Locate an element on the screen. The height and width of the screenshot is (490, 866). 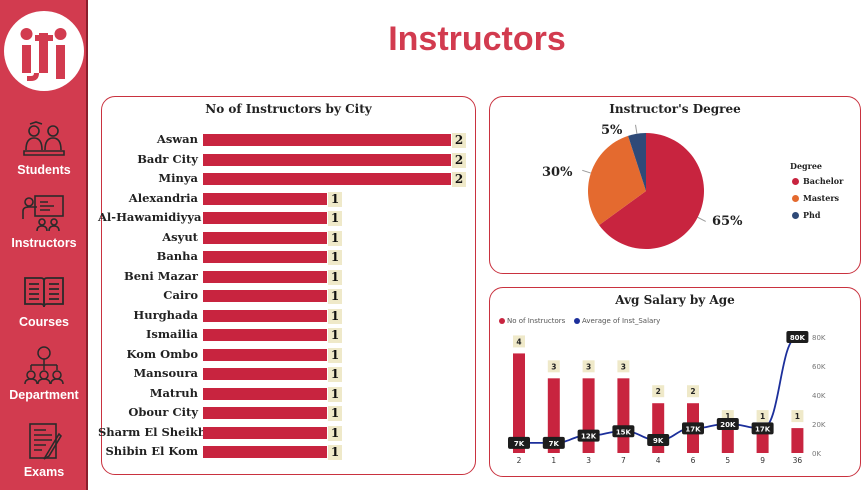
city-label: Minya is located at coordinates (178, 178).